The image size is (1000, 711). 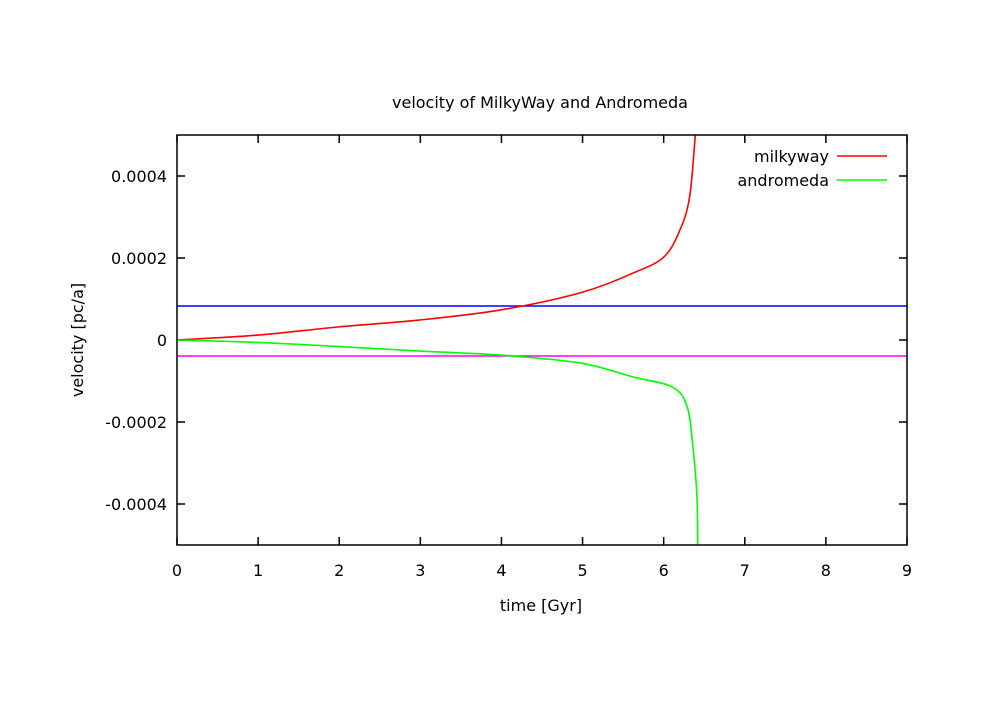 I want to click on x-tick-label: 1, so click(x=258, y=570).